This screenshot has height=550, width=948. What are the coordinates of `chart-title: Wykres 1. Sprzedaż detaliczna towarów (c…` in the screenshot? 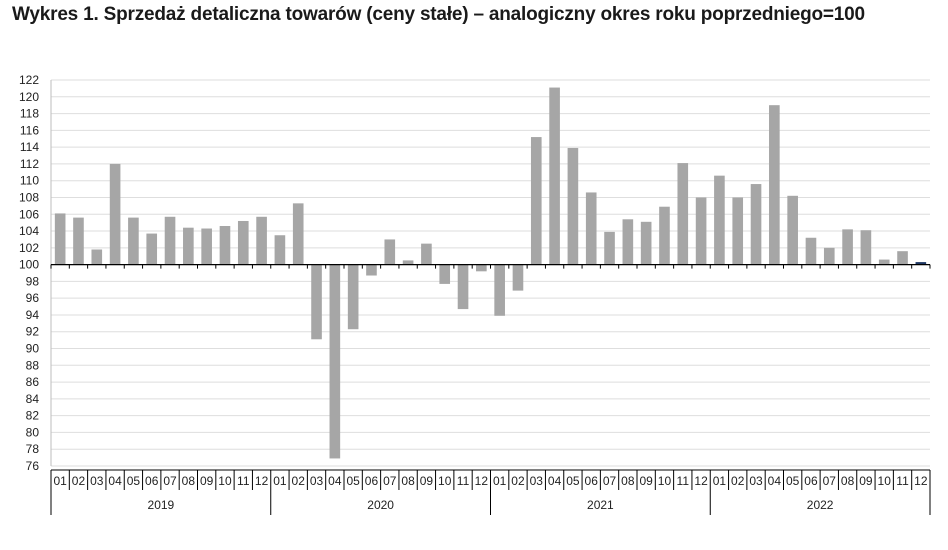 It's located at (438, 14).